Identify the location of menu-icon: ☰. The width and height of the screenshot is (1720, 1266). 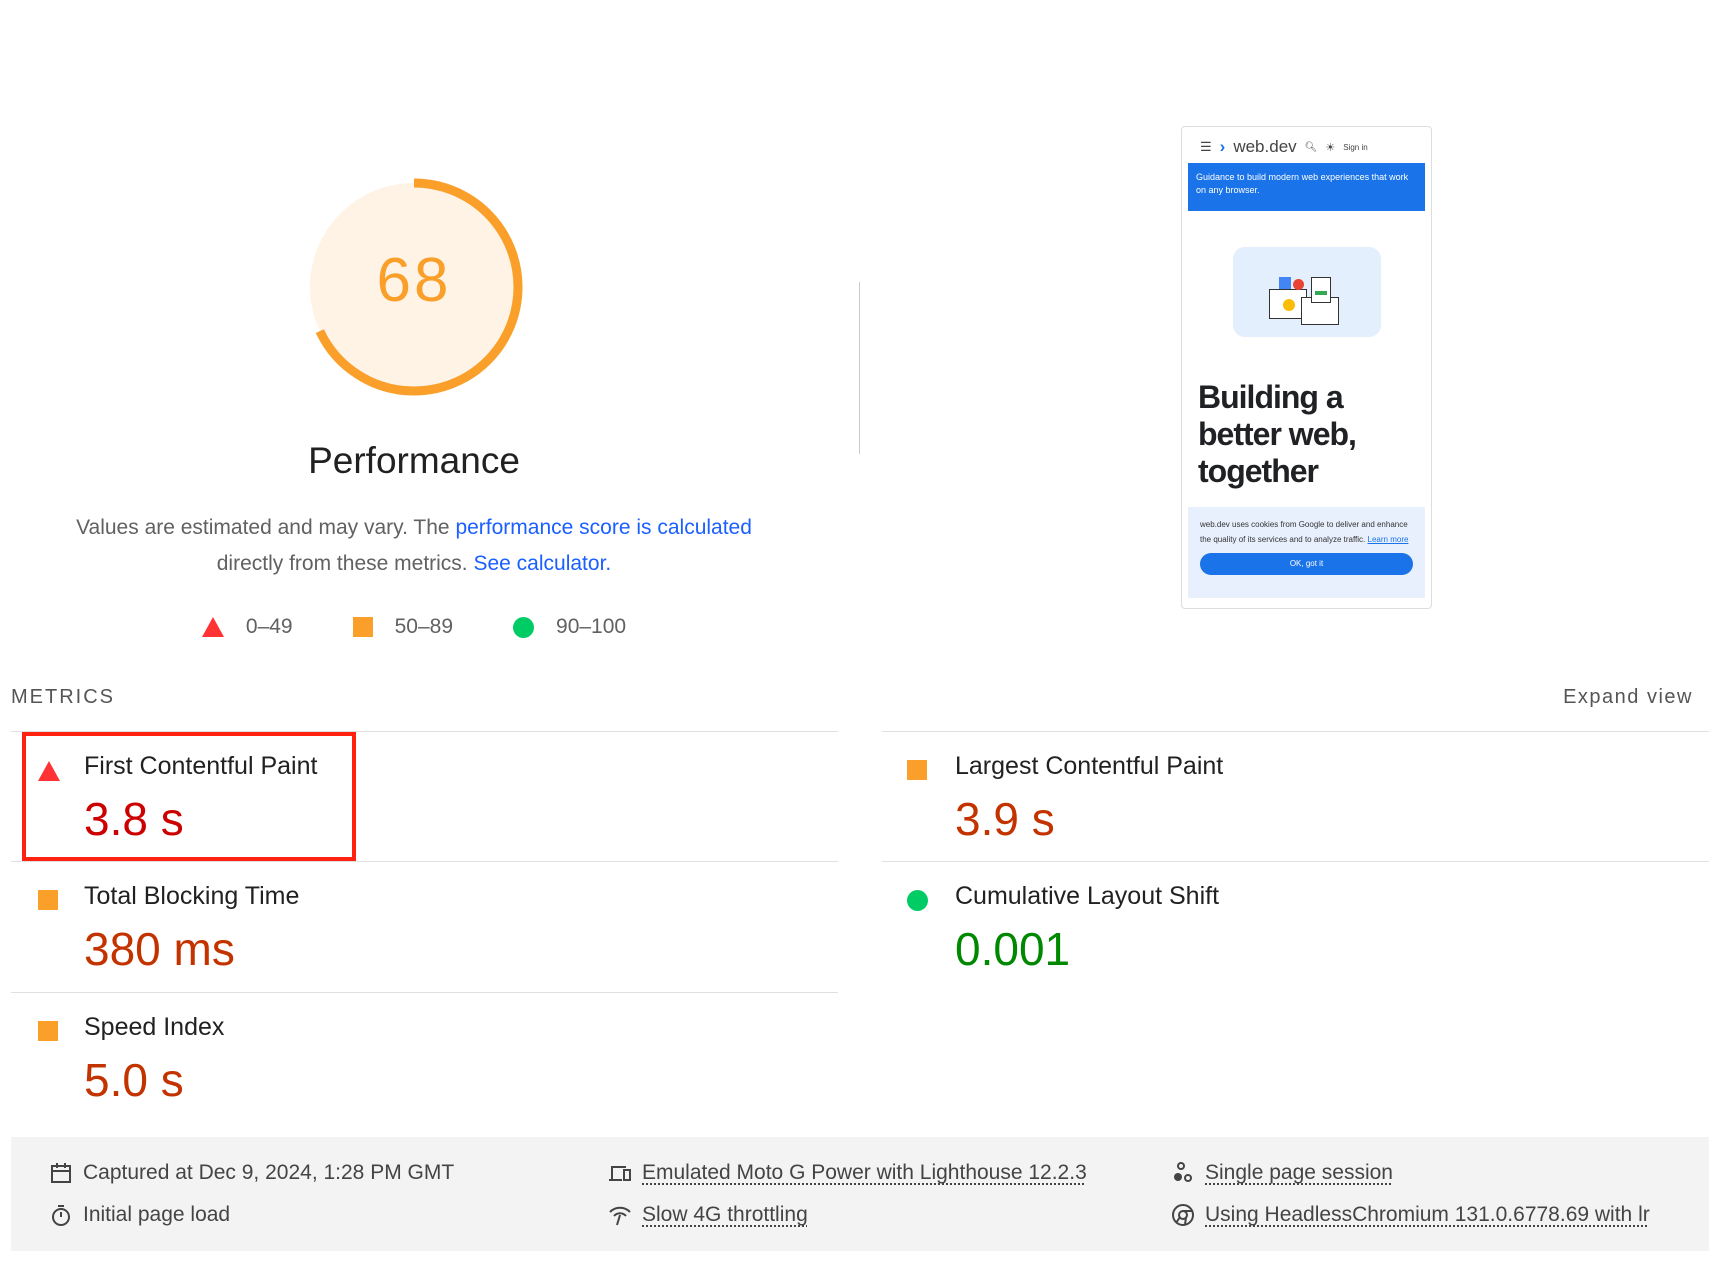
(1206, 146).